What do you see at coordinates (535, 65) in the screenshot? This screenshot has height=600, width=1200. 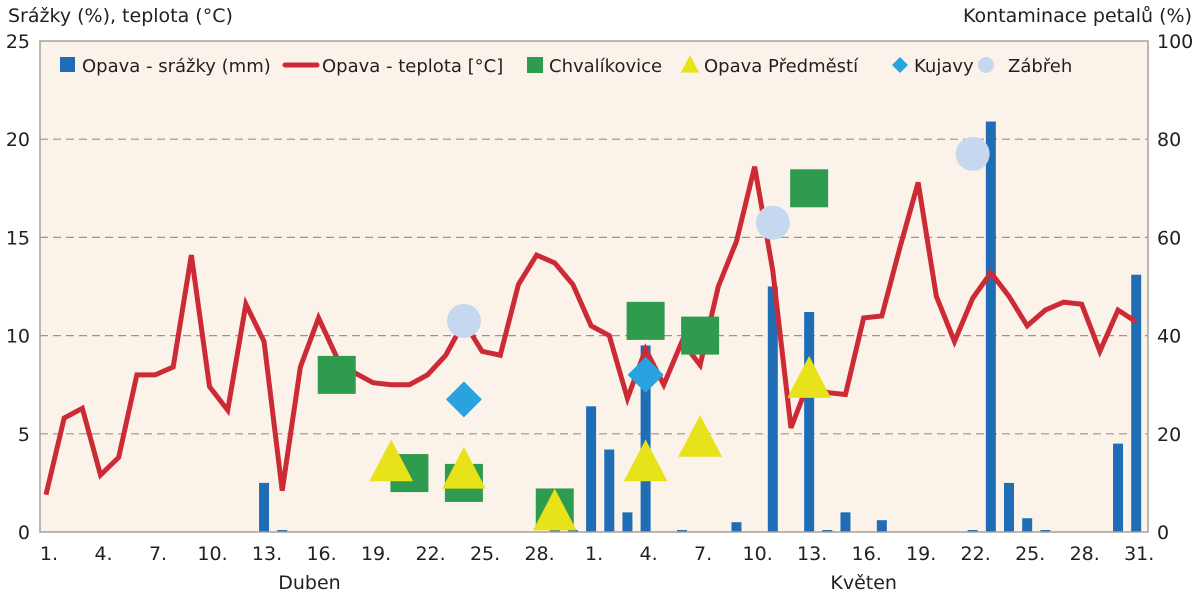 I see `legend-swatch-square` at bounding box center [535, 65].